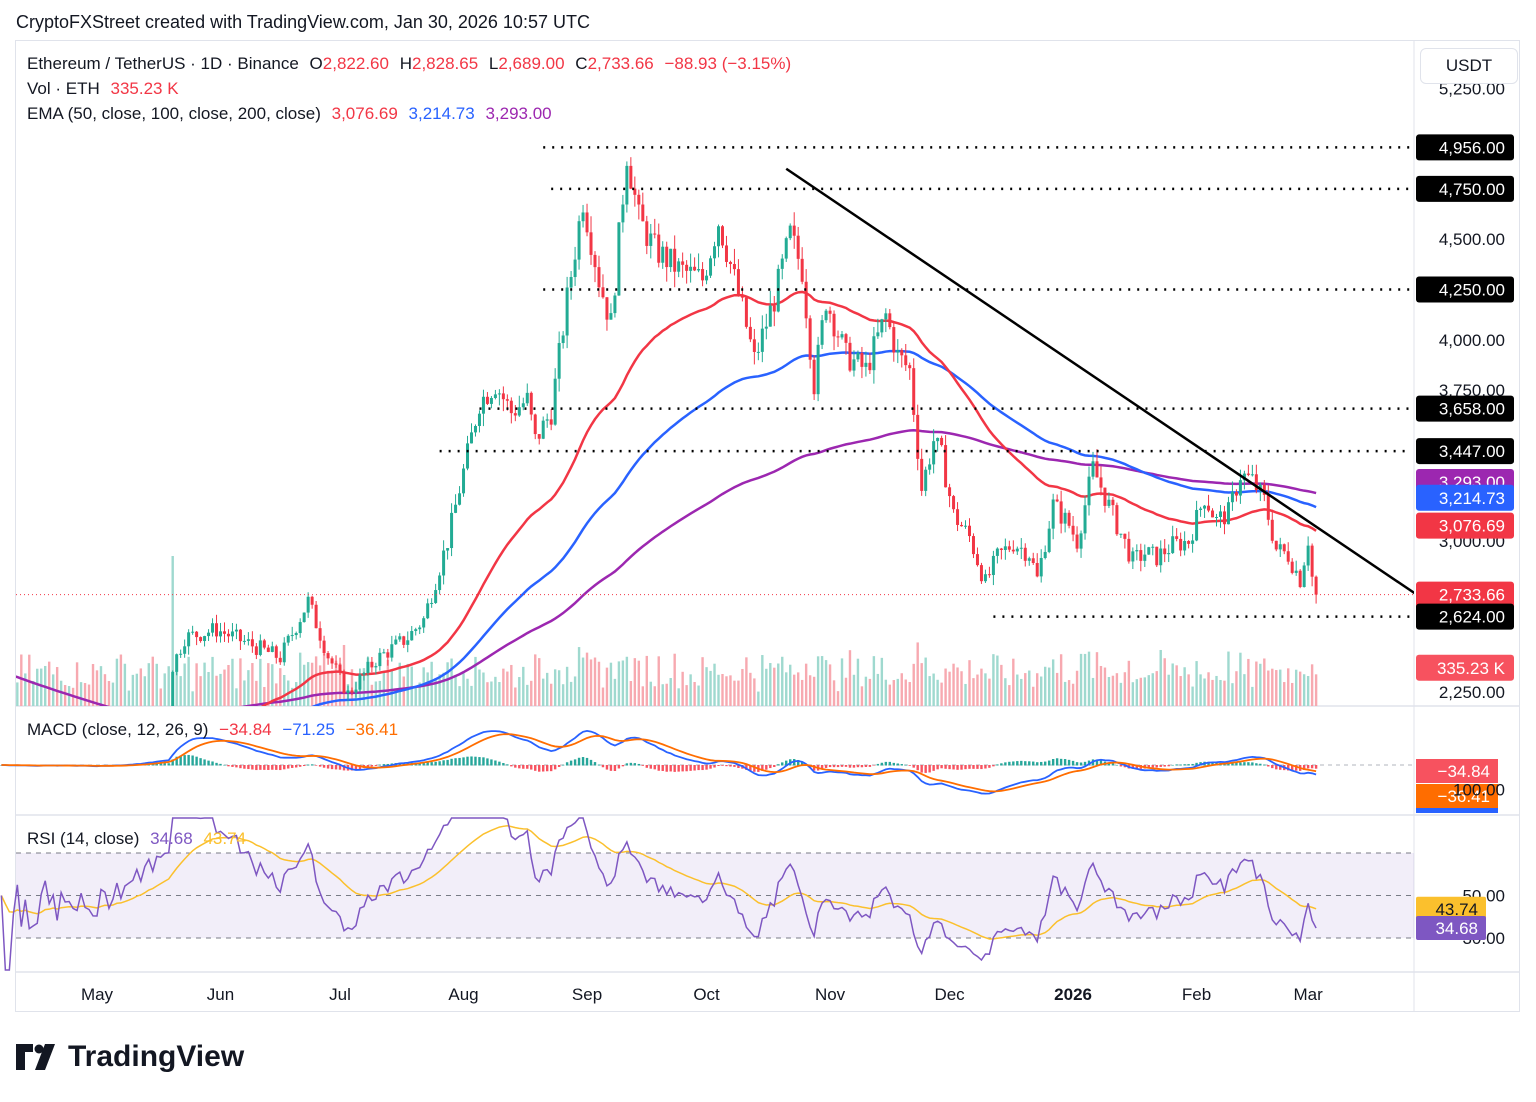 The width and height of the screenshot is (1536, 1102). Describe the element at coordinates (83, 838) in the screenshot. I see `legend-rsi-label: RSI (14, close)` at that location.